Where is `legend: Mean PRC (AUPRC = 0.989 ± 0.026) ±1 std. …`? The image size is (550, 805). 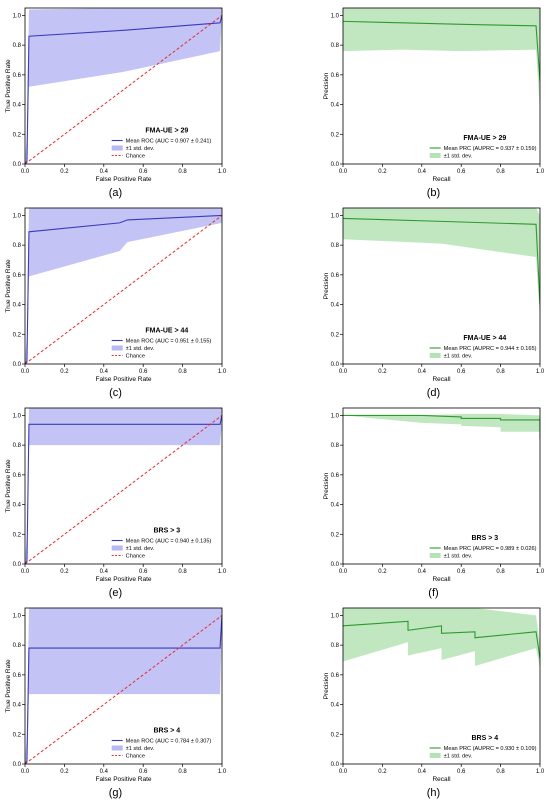
legend: Mean PRC (AUPRC = 0.989 ± 0.026) ±1 std. … is located at coordinates (483, 553).